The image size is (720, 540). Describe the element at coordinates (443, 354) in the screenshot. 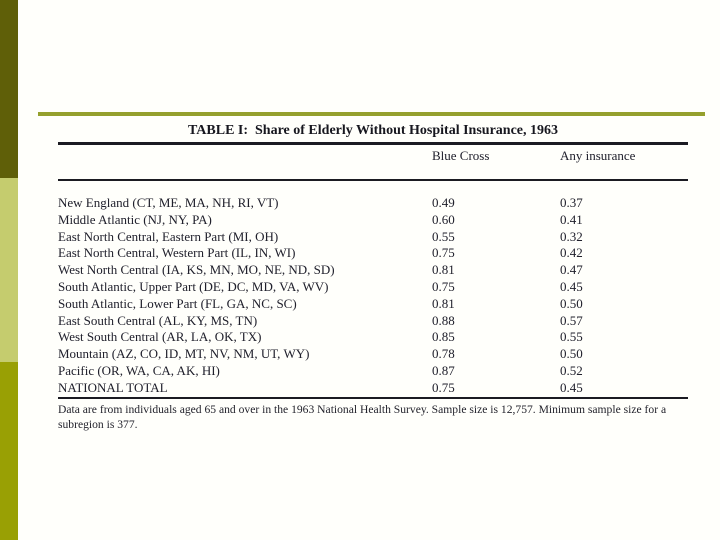

I see `blue-cross-value: 0.78` at that location.